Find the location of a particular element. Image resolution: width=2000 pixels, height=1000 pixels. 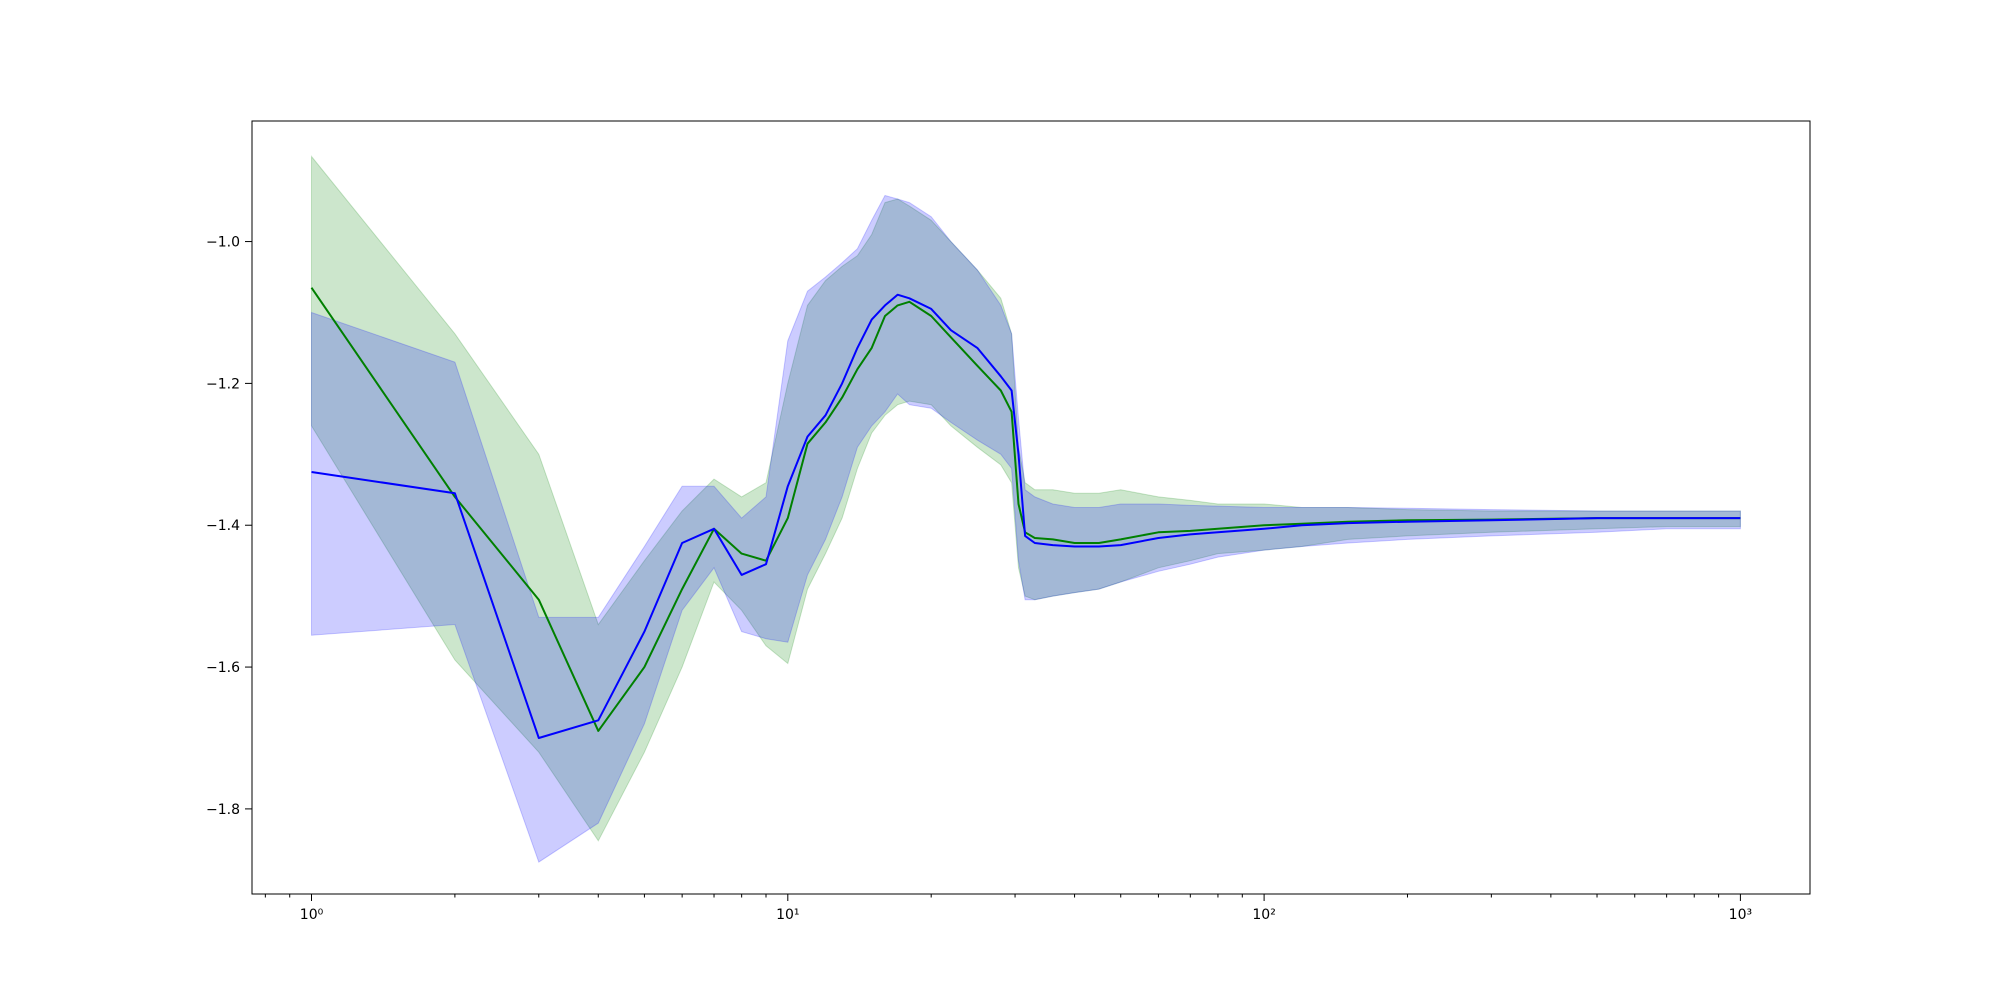

y-axis: −1.0 −1.2 −1.4 −1.6 −1.8 is located at coordinates (229, 526).